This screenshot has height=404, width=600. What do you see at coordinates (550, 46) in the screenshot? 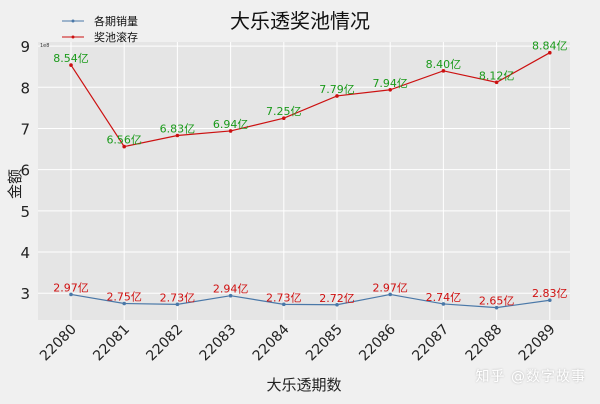
I see `data-label: 8.84亿` at bounding box center [550, 46].